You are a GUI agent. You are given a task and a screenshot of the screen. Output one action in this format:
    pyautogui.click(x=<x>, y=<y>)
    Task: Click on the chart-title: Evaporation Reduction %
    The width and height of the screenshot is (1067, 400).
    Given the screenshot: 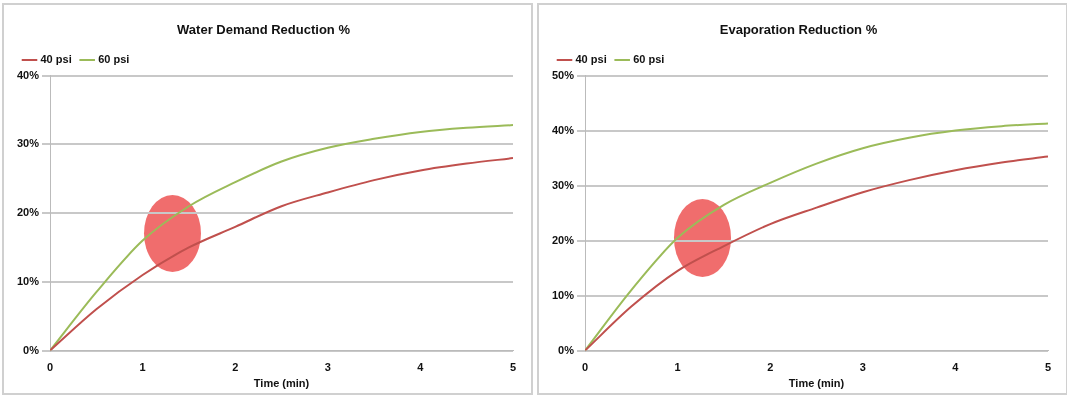 What is the action you would take?
    pyautogui.click(x=798, y=30)
    